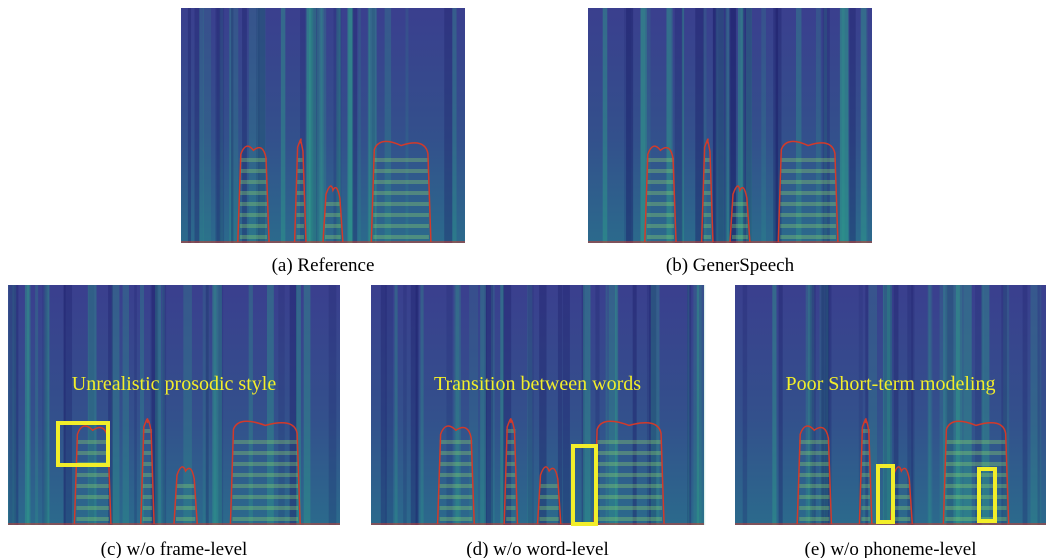  What do you see at coordinates (323, 265) in the screenshot?
I see `caption: (a) Reference` at bounding box center [323, 265].